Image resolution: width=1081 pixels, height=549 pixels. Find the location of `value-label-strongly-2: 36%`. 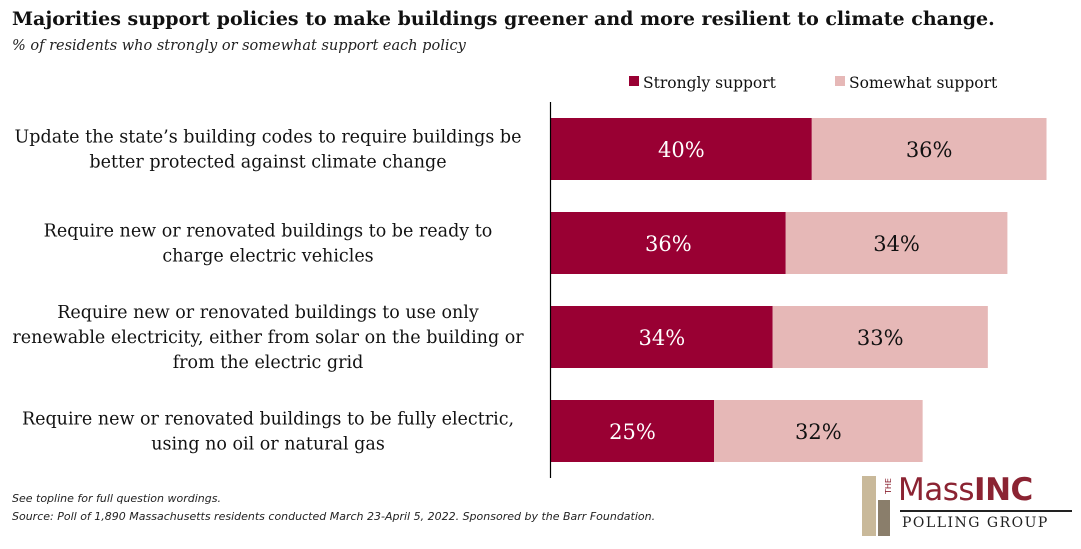

value-label-strongly-2: 36% is located at coordinates (668, 244).